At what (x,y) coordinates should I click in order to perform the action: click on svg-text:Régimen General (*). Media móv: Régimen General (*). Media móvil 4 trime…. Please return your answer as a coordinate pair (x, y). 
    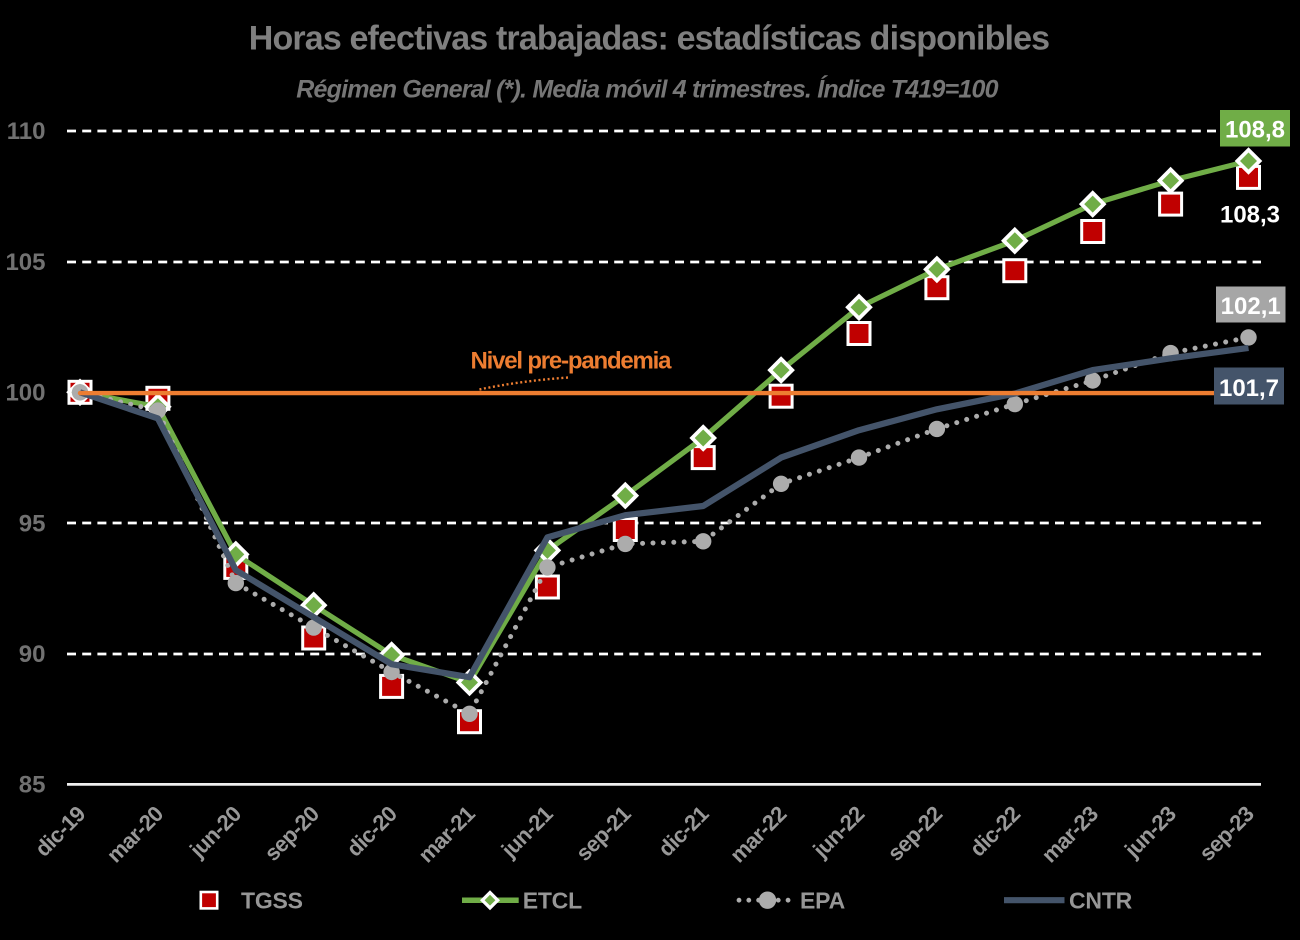
    Looking at the image, I should click on (647, 89).